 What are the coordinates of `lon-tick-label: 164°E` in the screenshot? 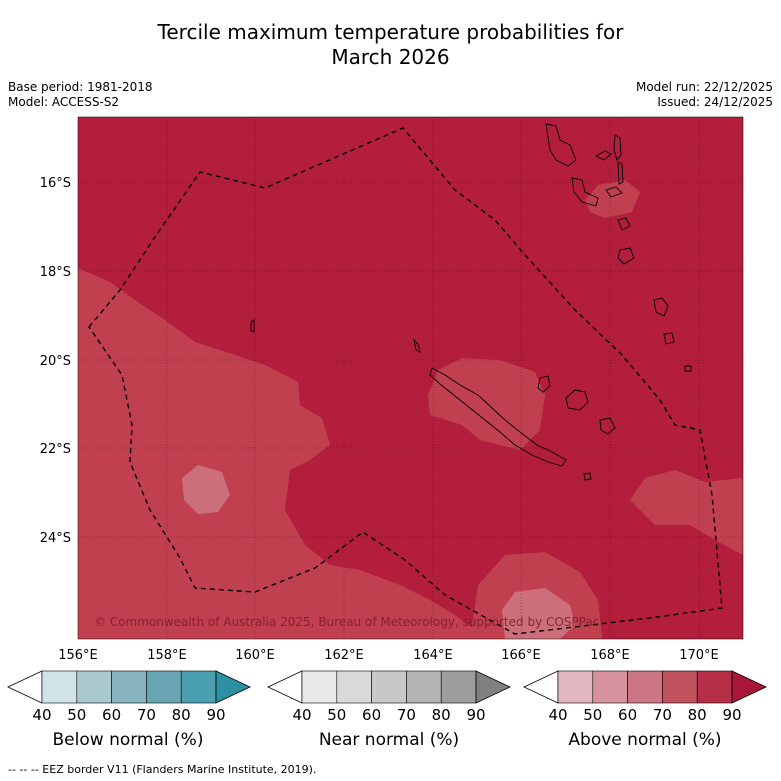 It's located at (433, 655).